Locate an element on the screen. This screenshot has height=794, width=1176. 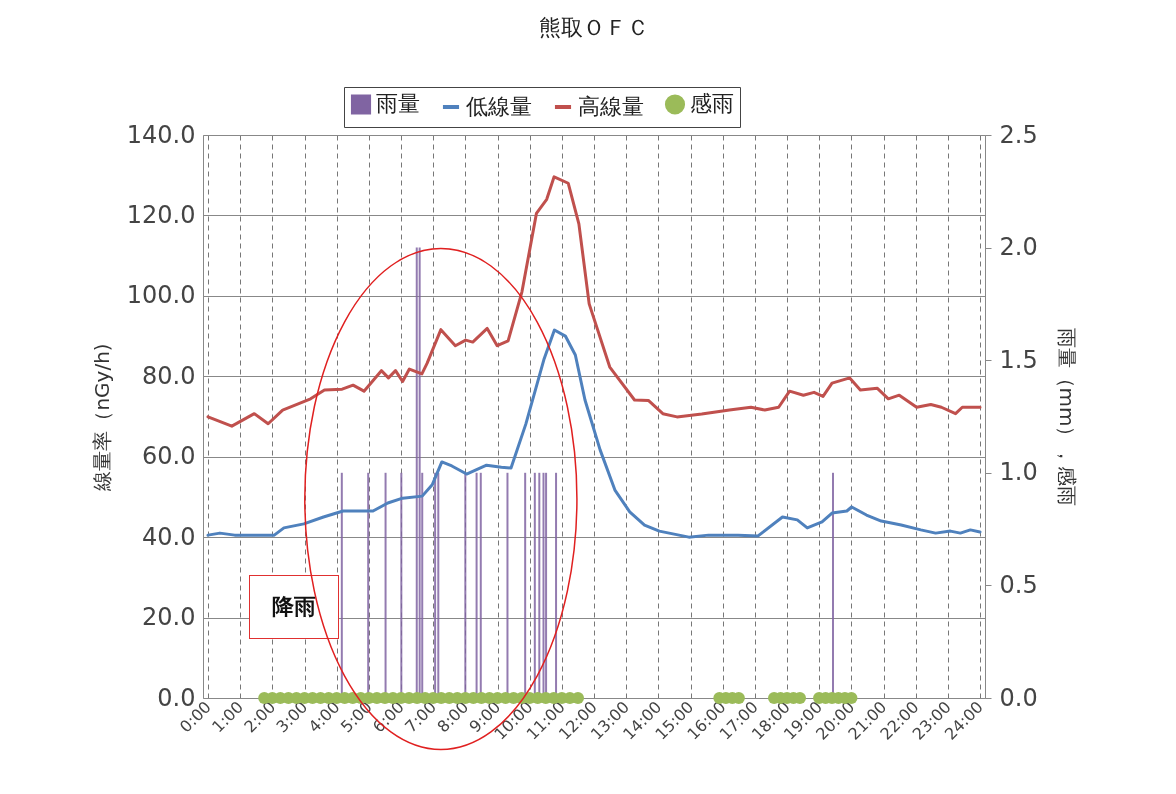
chart-title: 熊取ＯＦＣ is located at coordinates (594, 27).